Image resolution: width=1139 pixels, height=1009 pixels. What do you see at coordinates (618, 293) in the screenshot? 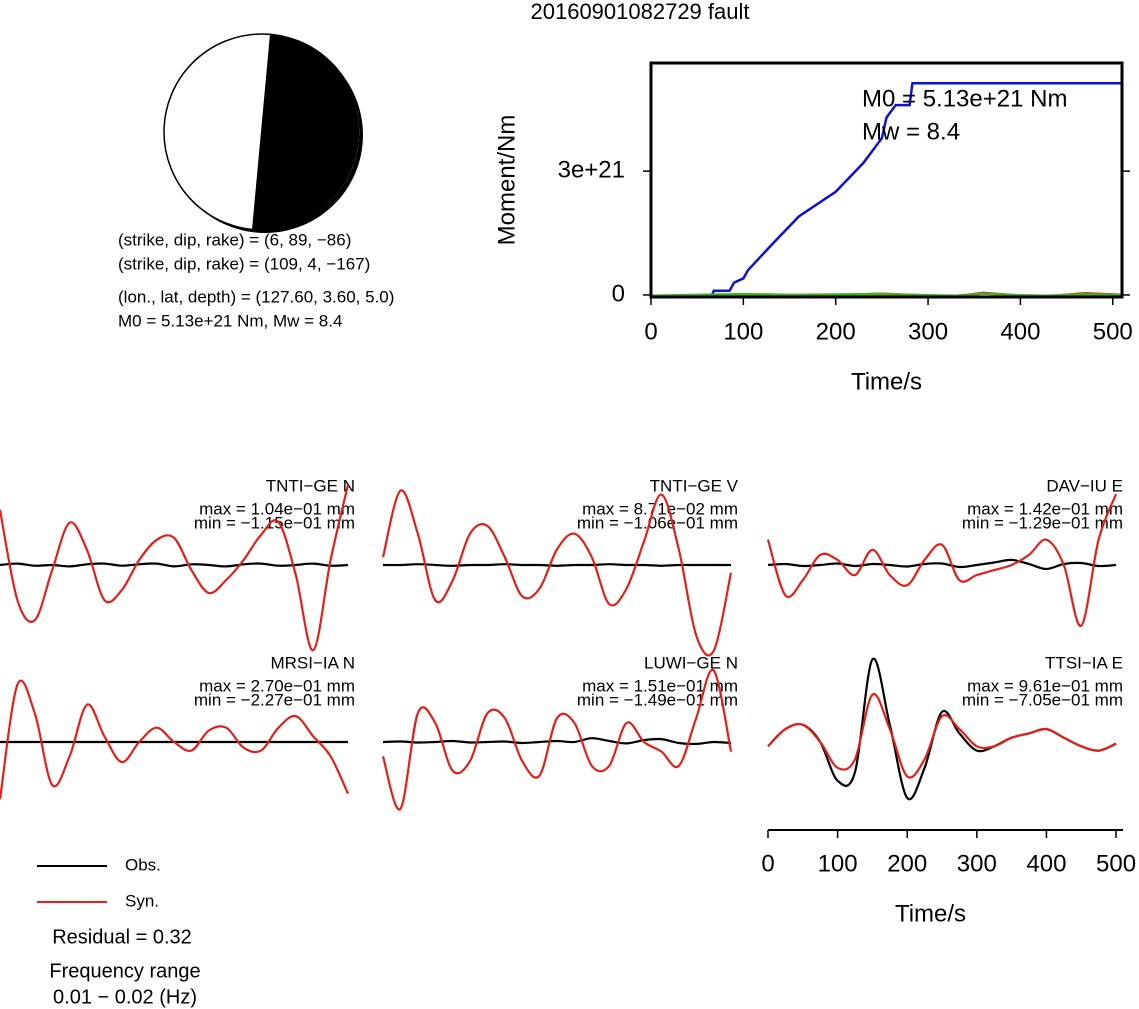
I see `y-tick-label: 0` at bounding box center [618, 293].